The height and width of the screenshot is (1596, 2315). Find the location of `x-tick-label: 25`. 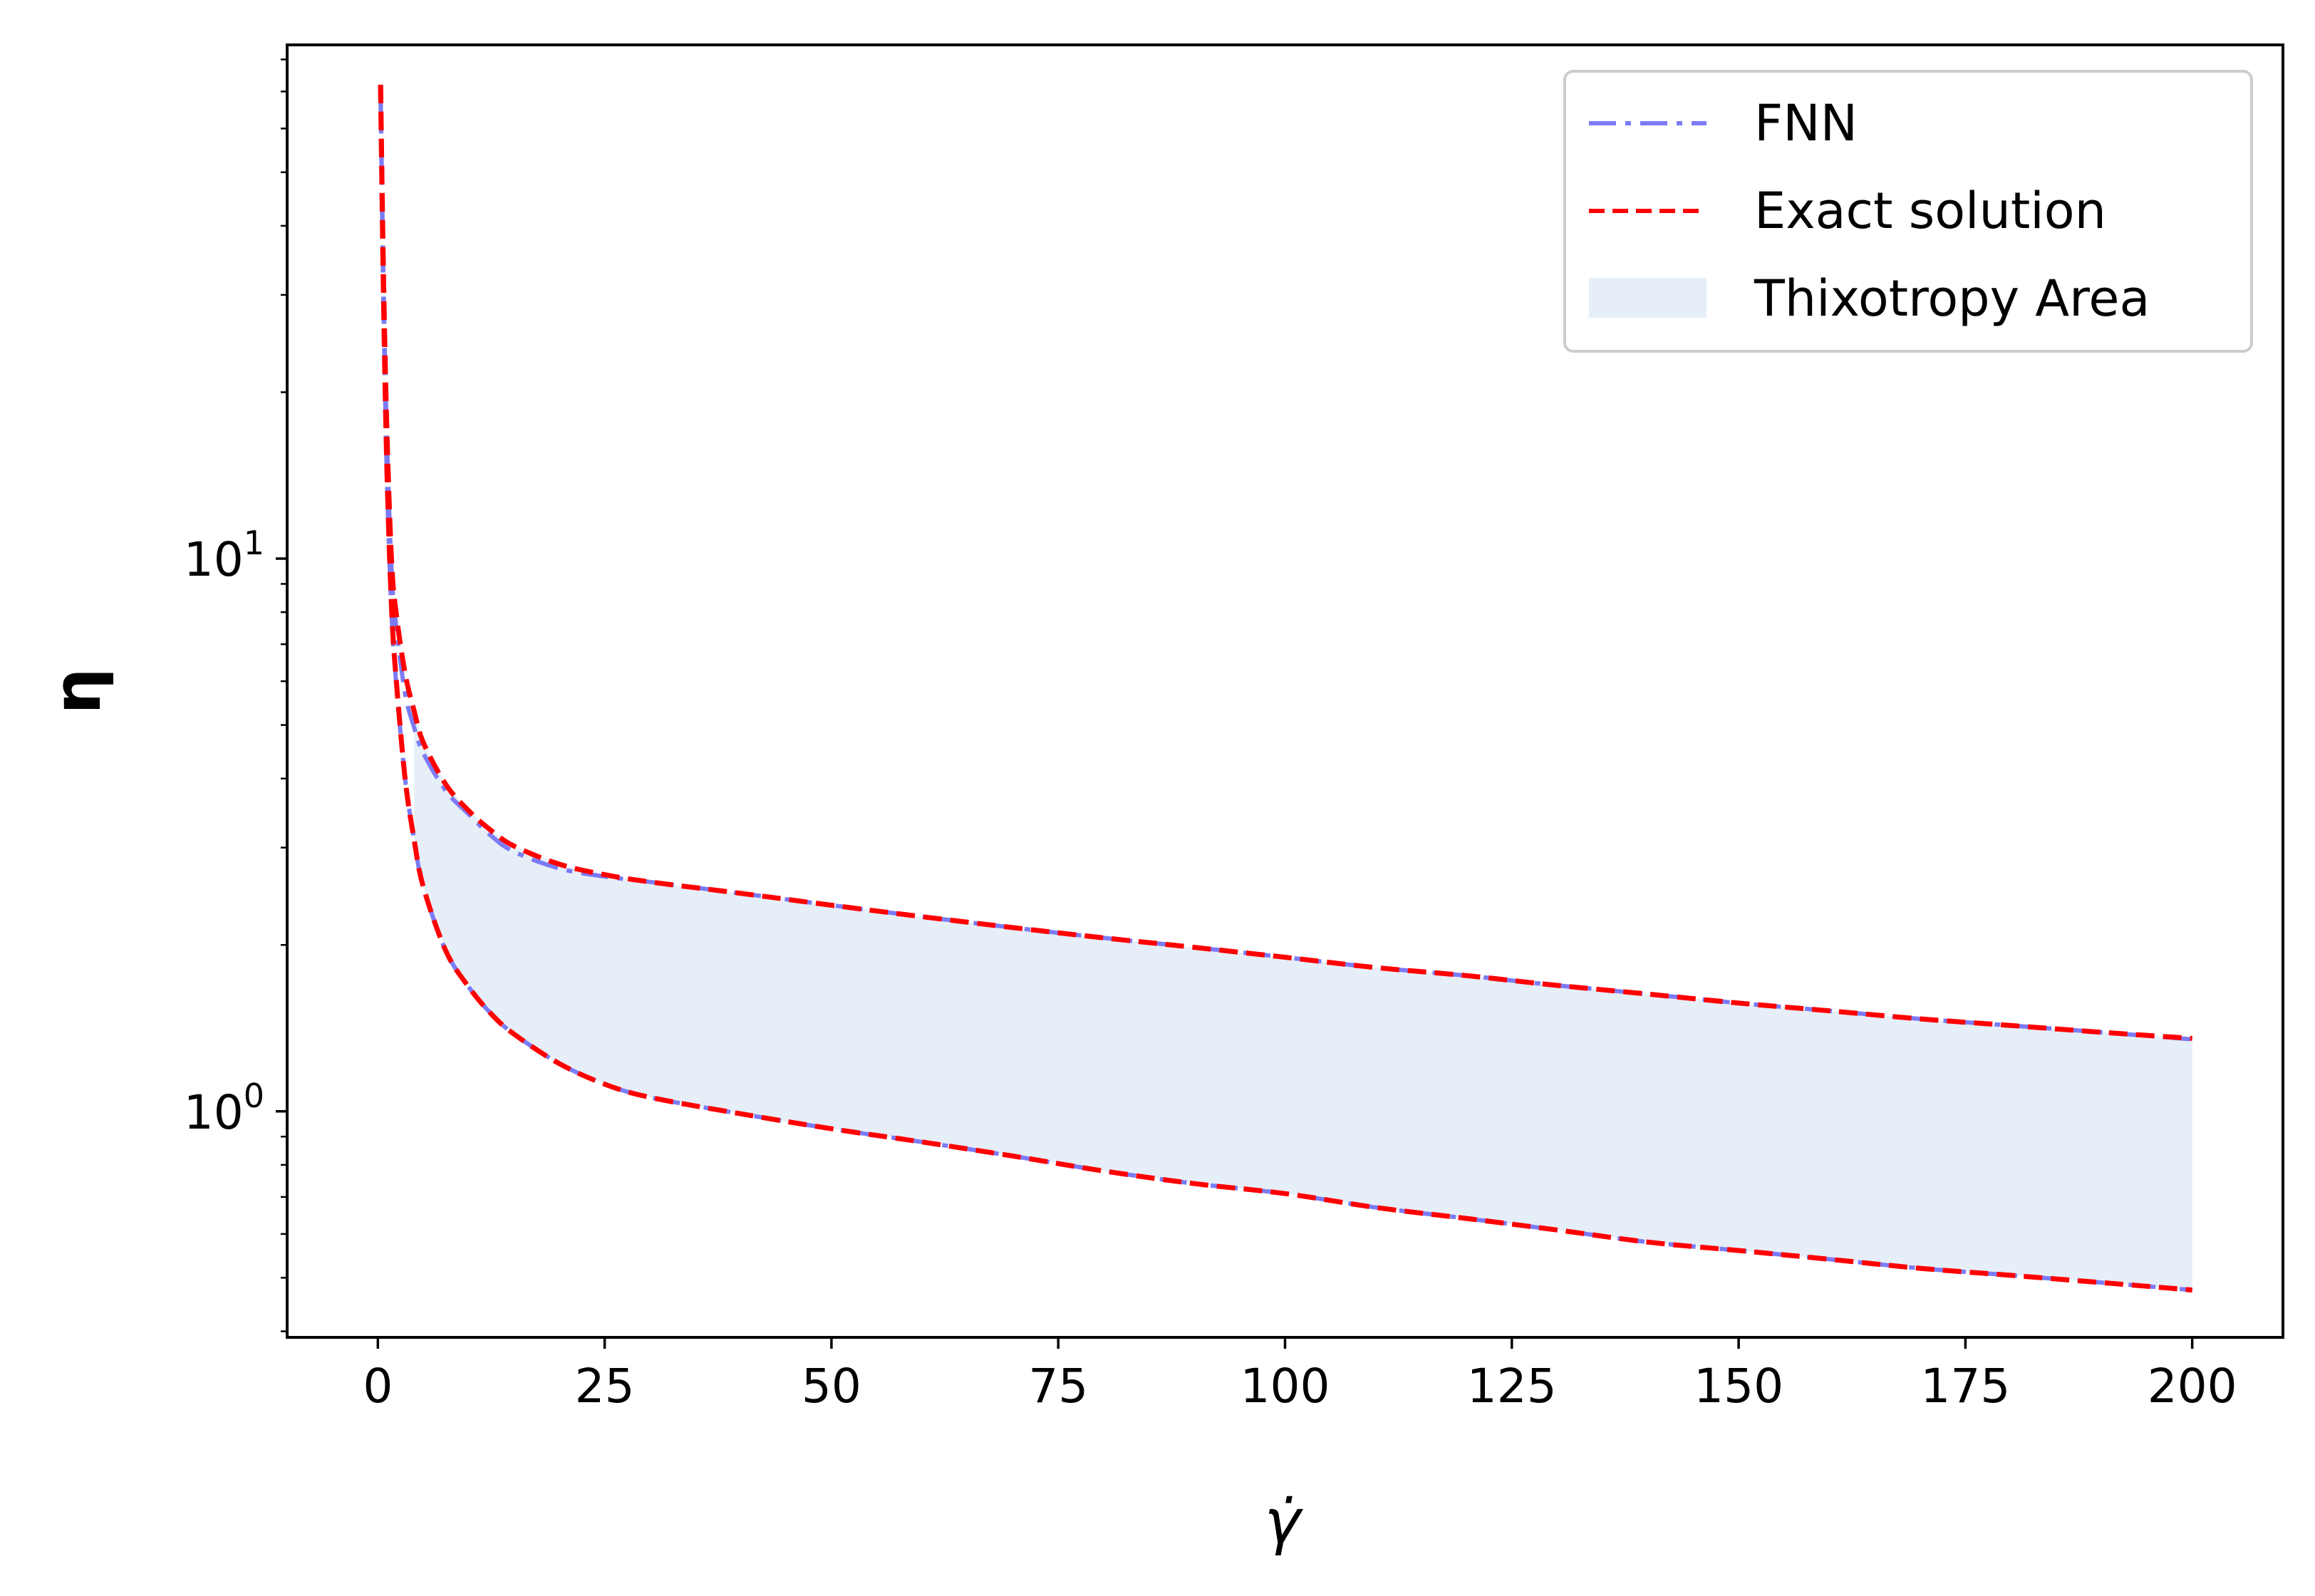

x-tick-label: 25 is located at coordinates (605, 1386).